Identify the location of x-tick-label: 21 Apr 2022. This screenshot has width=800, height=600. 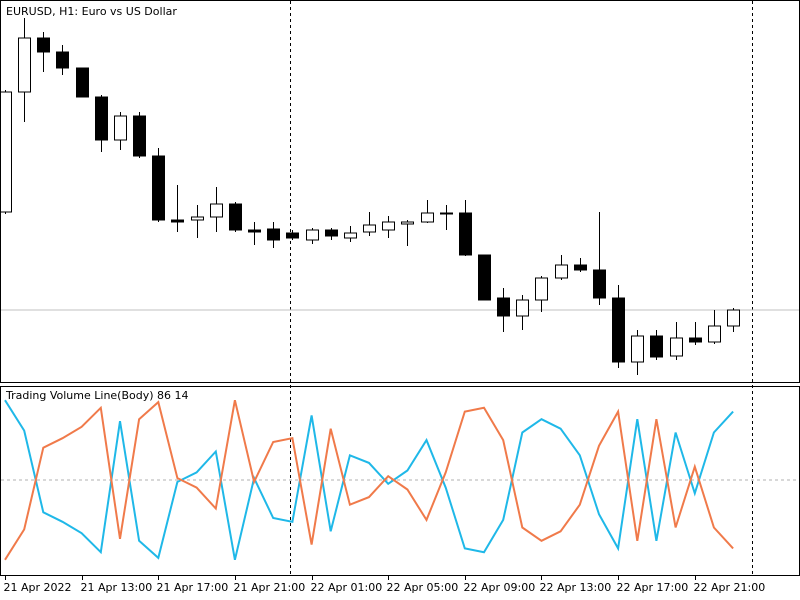
(38, 587).